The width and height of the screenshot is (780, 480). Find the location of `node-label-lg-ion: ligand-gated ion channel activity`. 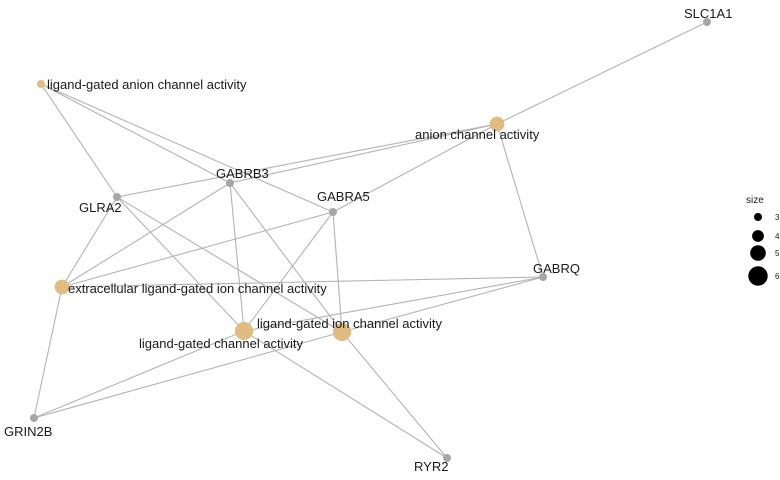

node-label-lg-ion: ligand-gated ion channel activity is located at coordinates (350, 323).